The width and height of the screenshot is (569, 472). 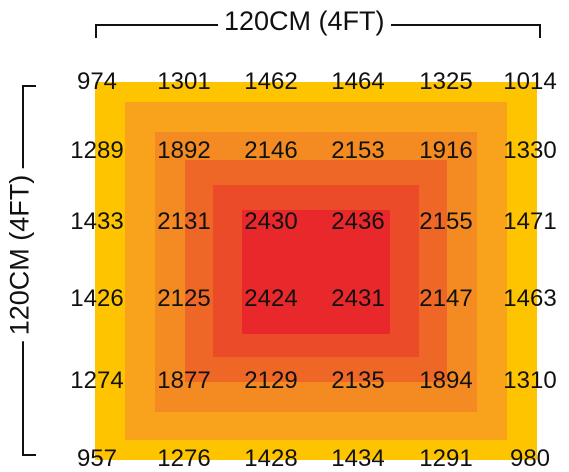 I want to click on intensity-value: 1276, so click(x=184, y=458).